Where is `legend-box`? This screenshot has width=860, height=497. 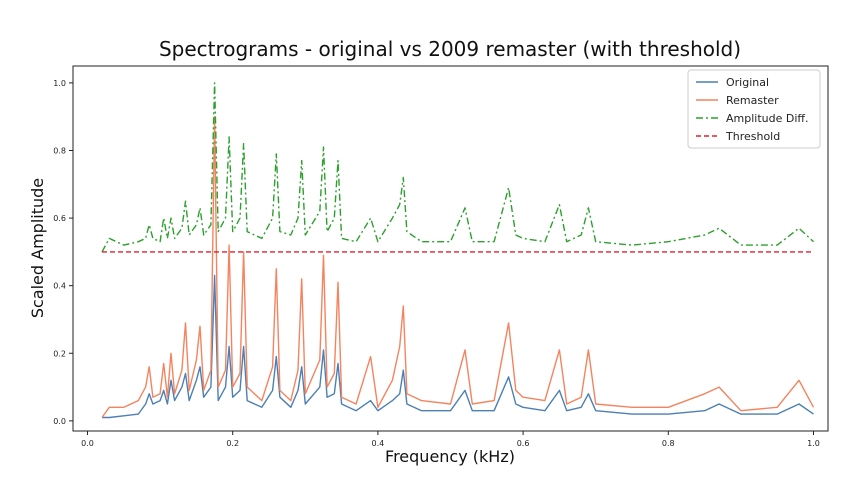 legend-box is located at coordinates (754, 109).